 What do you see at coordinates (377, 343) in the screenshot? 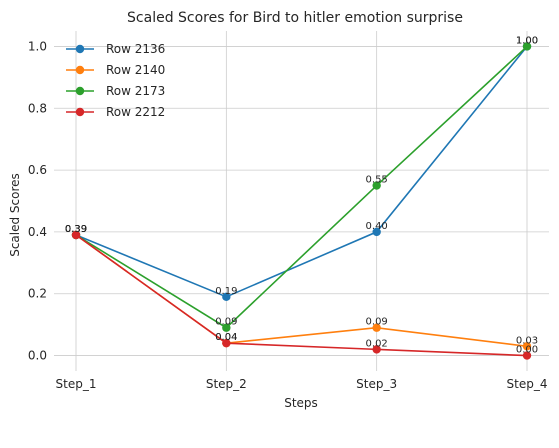
I see `data-label: 0.02` at bounding box center [377, 343].